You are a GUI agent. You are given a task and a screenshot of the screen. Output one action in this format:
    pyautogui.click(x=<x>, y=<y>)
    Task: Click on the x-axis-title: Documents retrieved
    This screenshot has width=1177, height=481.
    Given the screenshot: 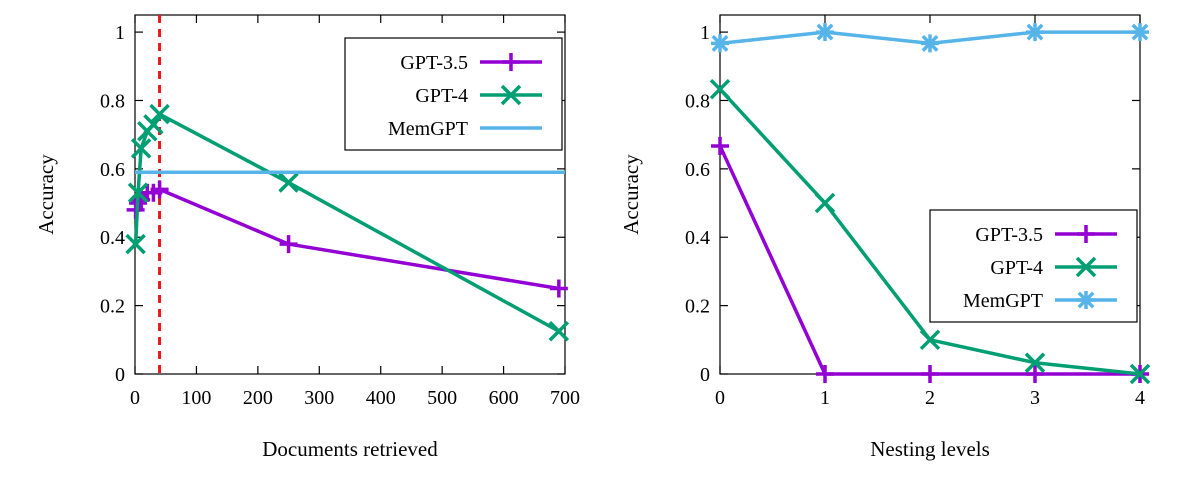 What is the action you would take?
    pyautogui.click(x=350, y=449)
    